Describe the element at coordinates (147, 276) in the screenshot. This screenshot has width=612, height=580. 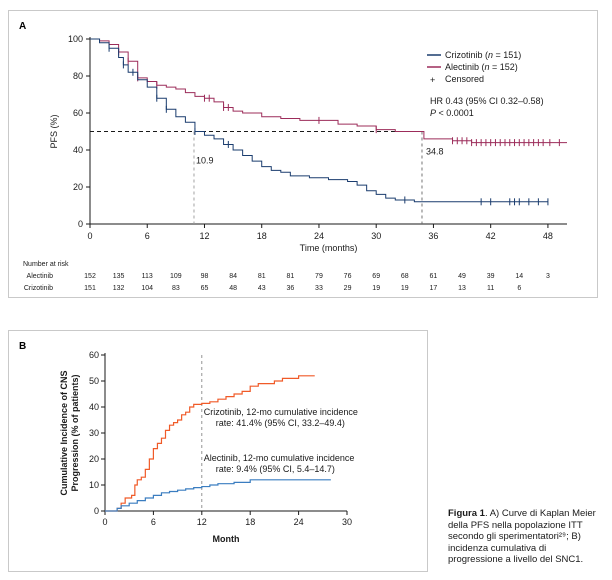
I see `risk-count: 113` at that location.